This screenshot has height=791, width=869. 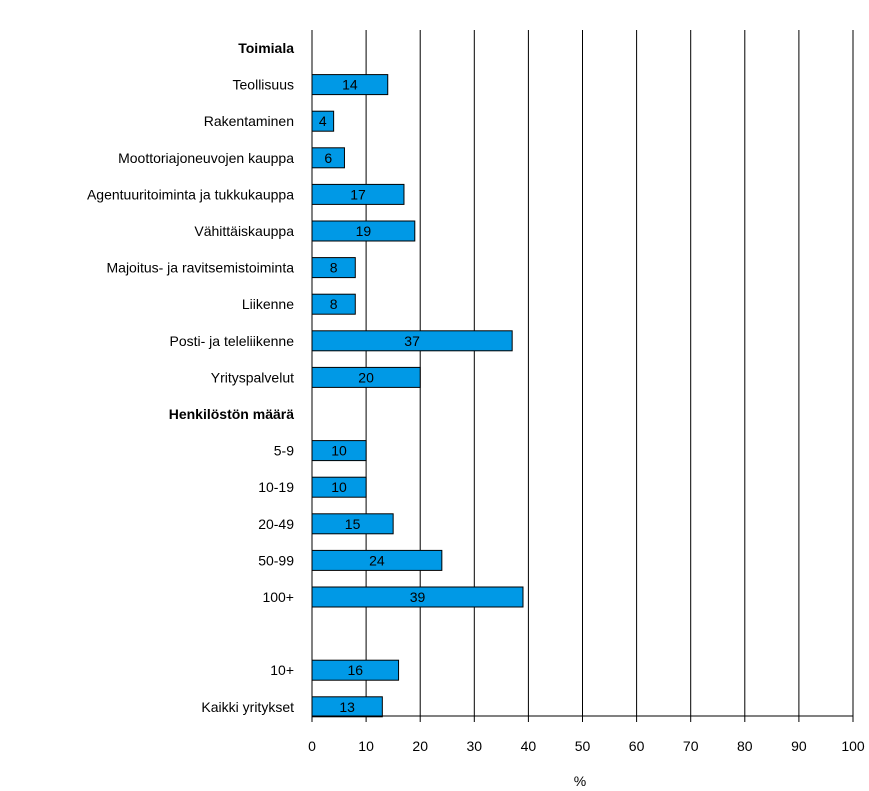 I want to click on category-label: Vähittäiskauppa, so click(x=244, y=231).